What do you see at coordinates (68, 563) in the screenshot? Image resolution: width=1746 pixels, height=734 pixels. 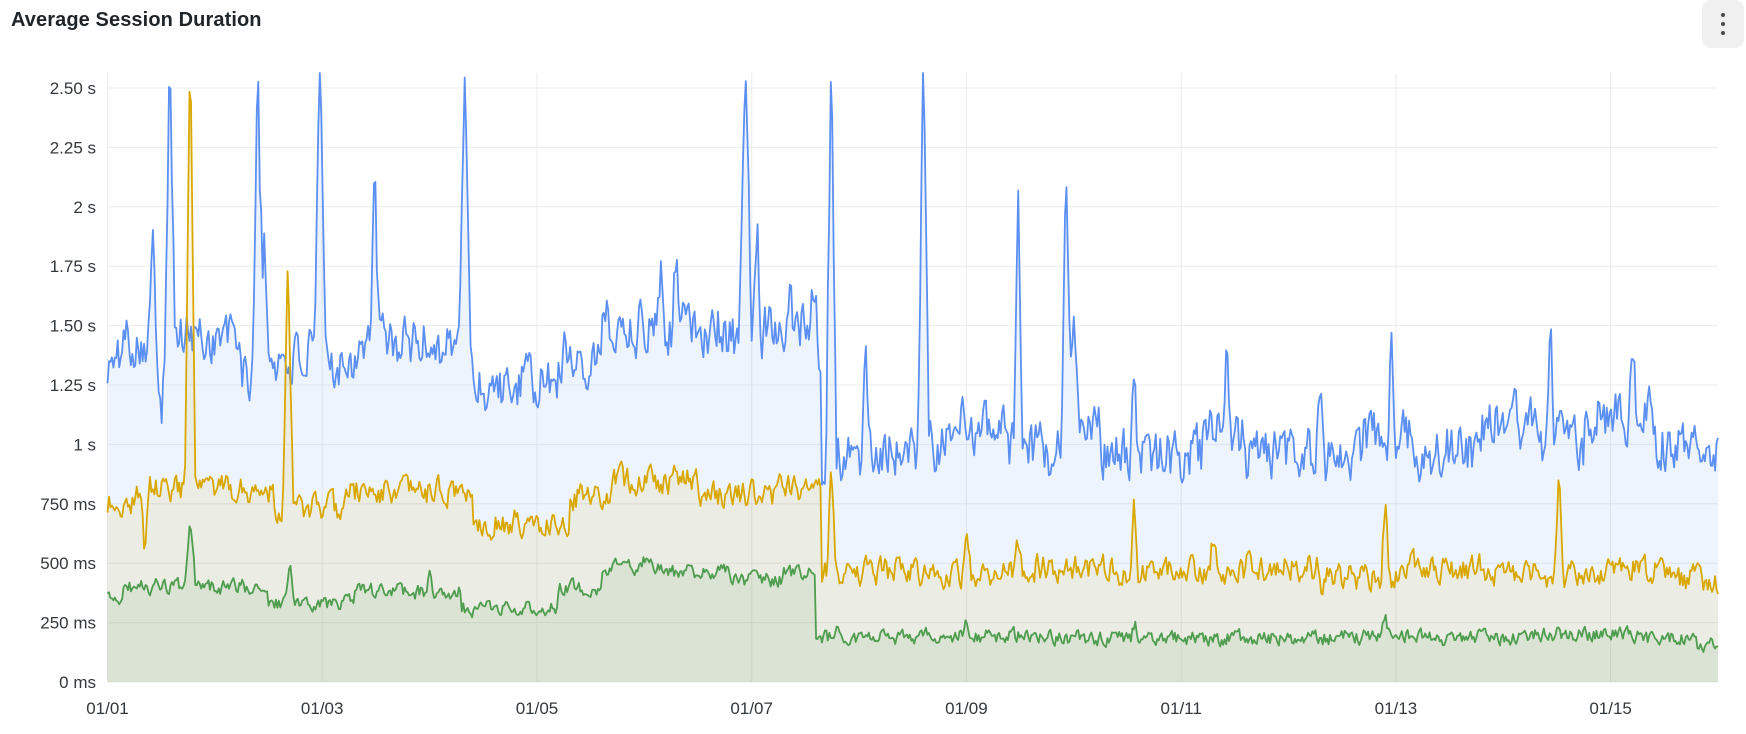 I see `y-tick-label: 500 ms` at bounding box center [68, 563].